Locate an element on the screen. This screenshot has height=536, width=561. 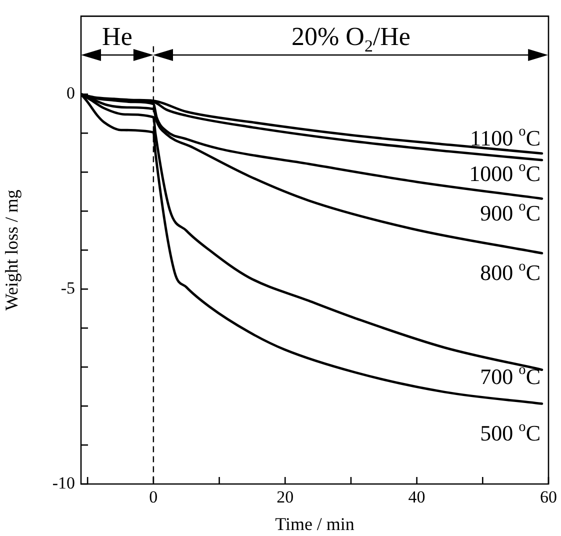
x-tick-label: 60 is located at coordinates (548, 497).